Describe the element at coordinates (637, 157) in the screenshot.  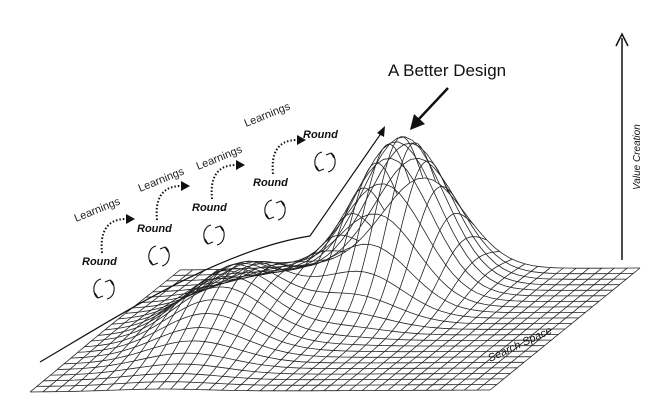
I see `value-axis-label: Value Creation` at that location.